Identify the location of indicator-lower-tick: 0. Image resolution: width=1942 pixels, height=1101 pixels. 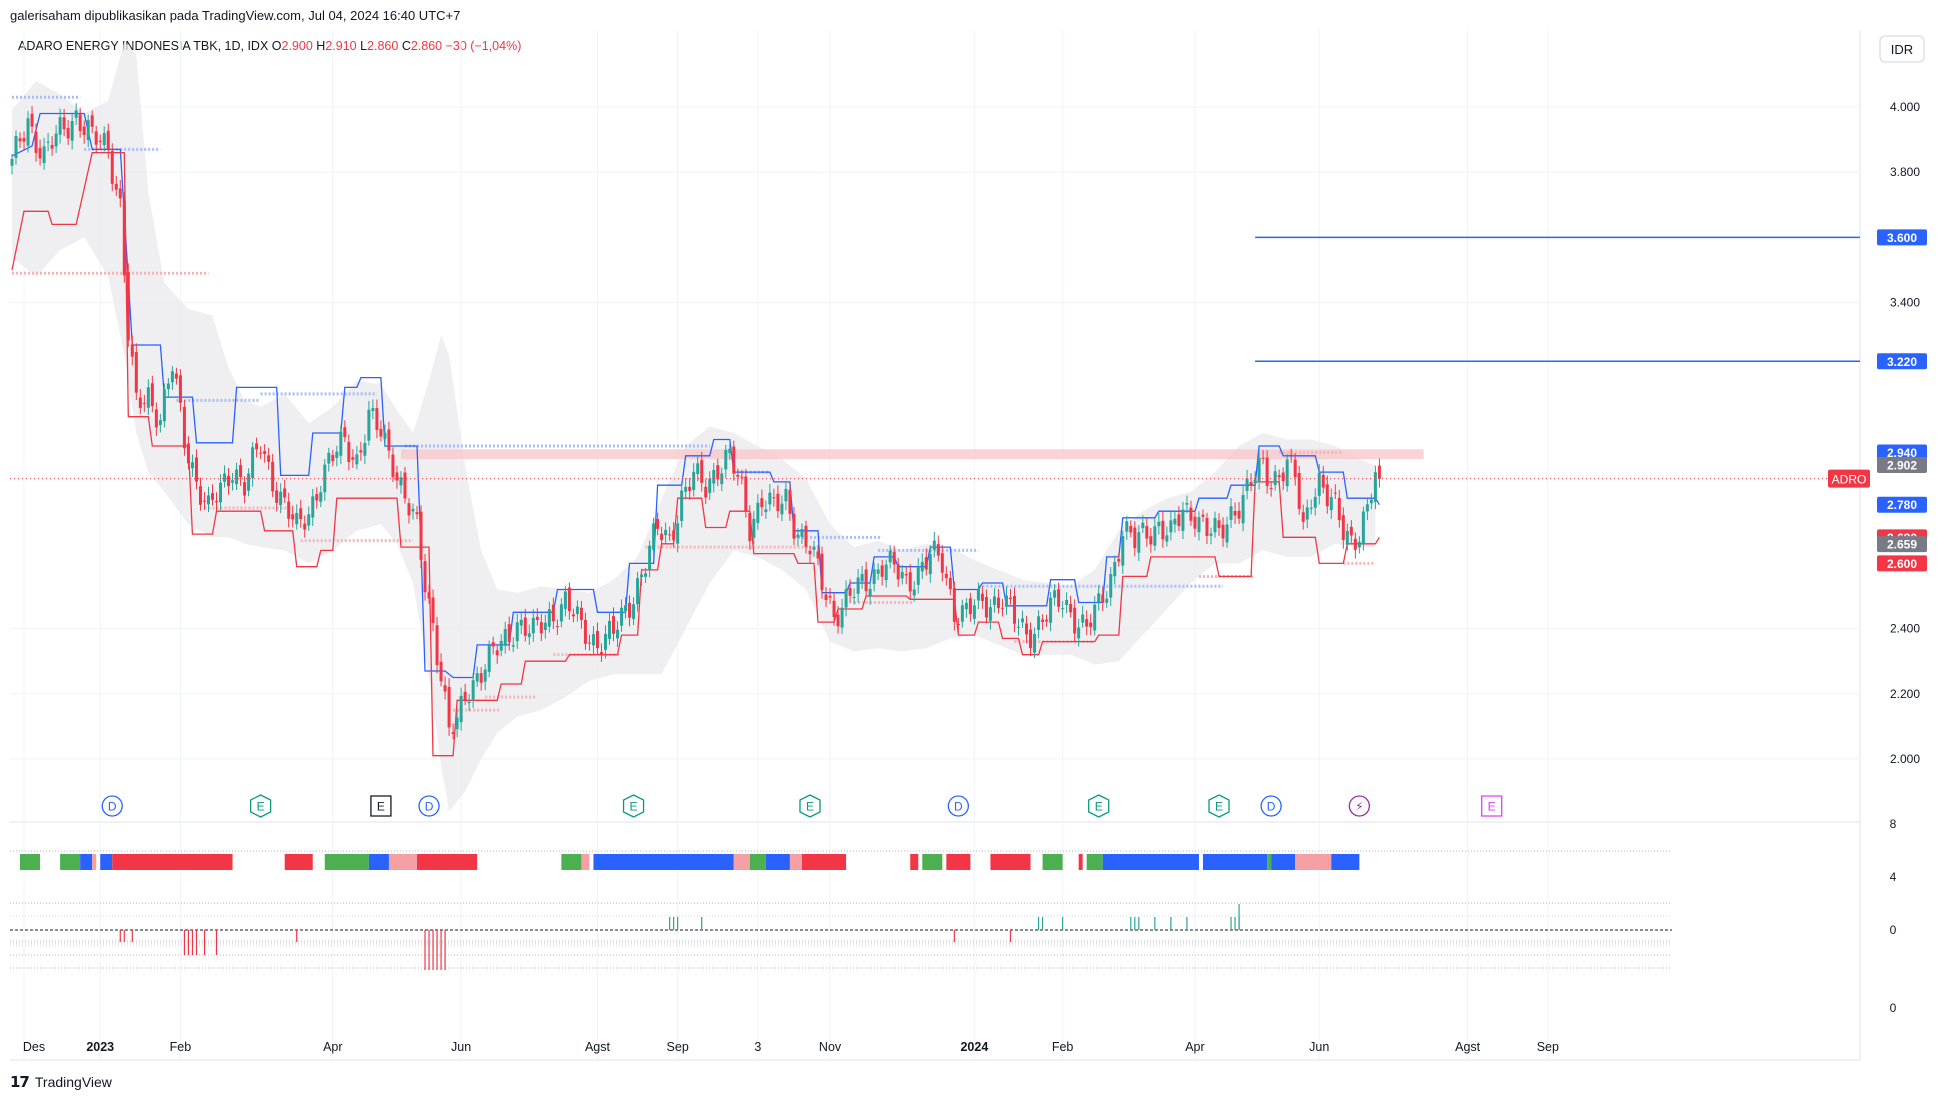
(1893, 1008).